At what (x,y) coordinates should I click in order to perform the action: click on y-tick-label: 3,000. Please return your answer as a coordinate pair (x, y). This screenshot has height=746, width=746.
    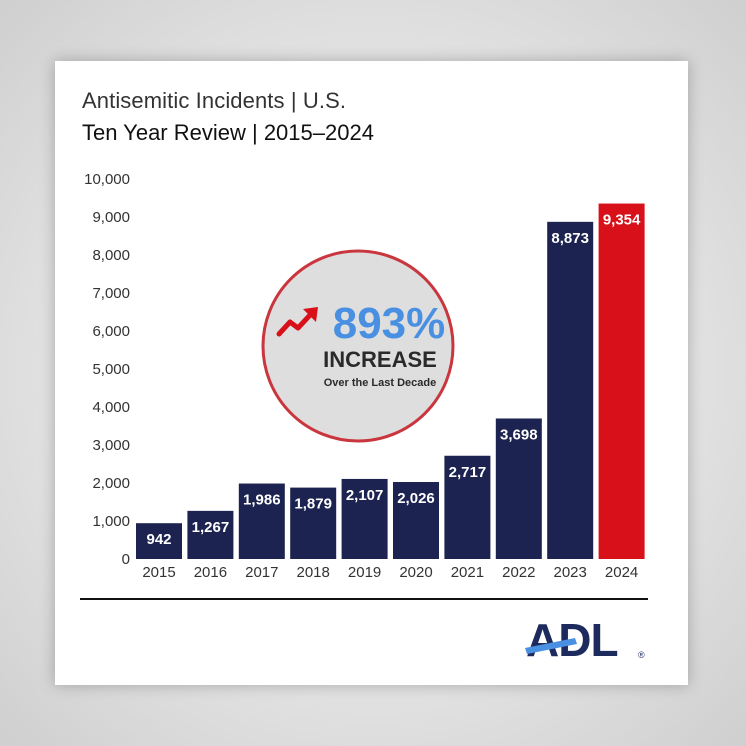
    Looking at the image, I should click on (111, 445).